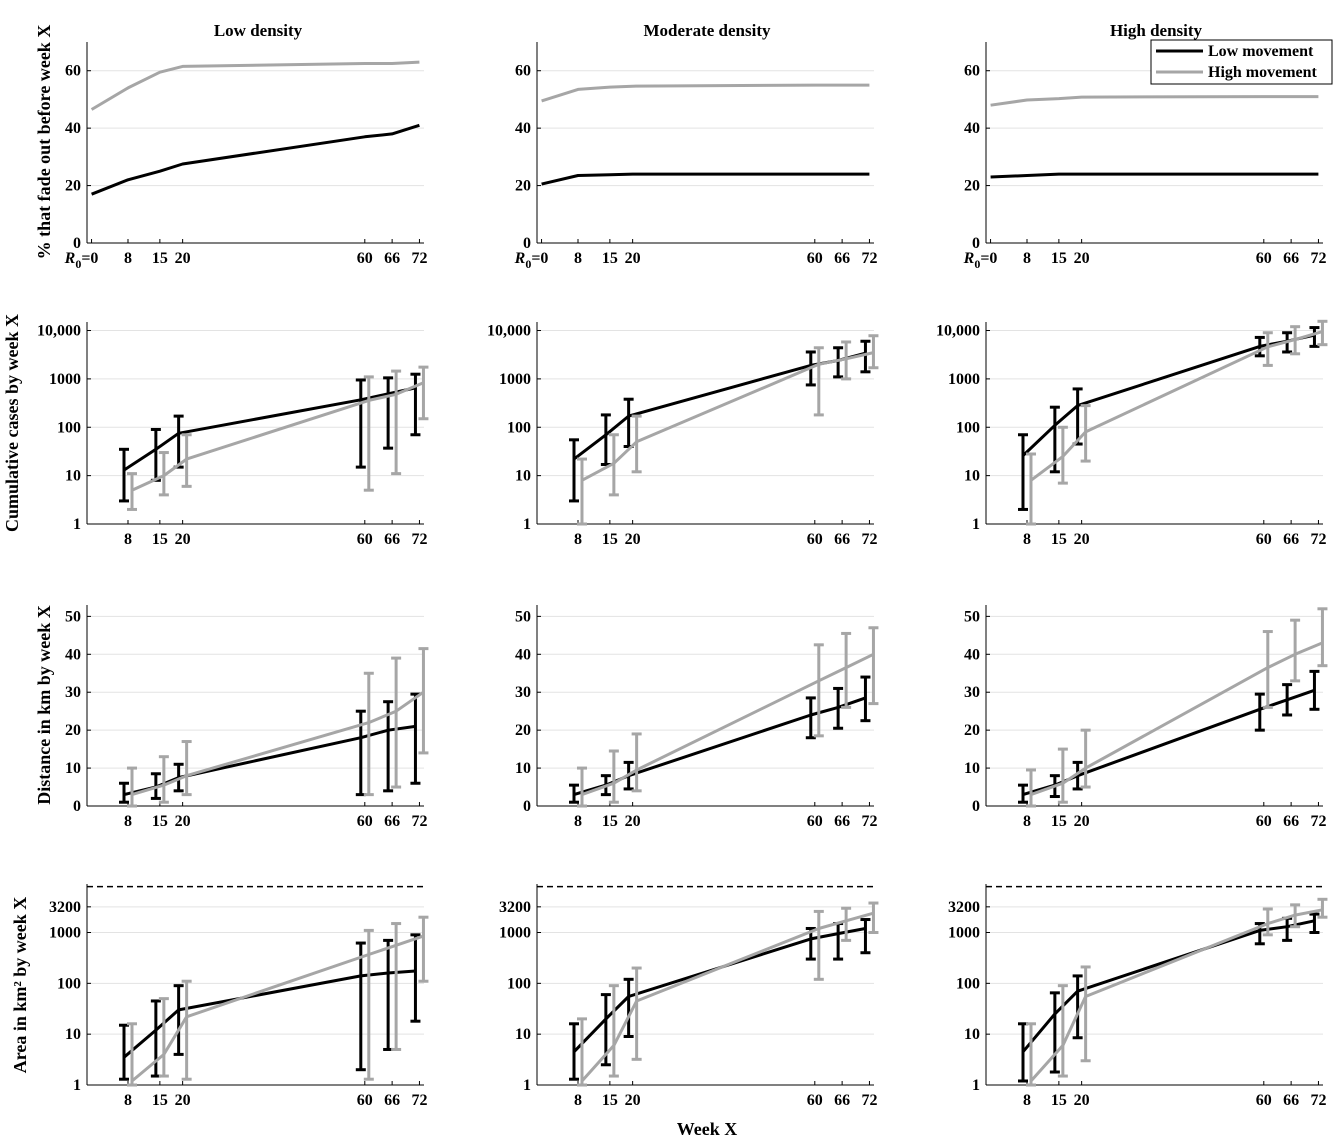  I want to click on panel-distance-3: 0 10 20 30 40 50 8 15 20 60 66 72, so click(1146, 717).